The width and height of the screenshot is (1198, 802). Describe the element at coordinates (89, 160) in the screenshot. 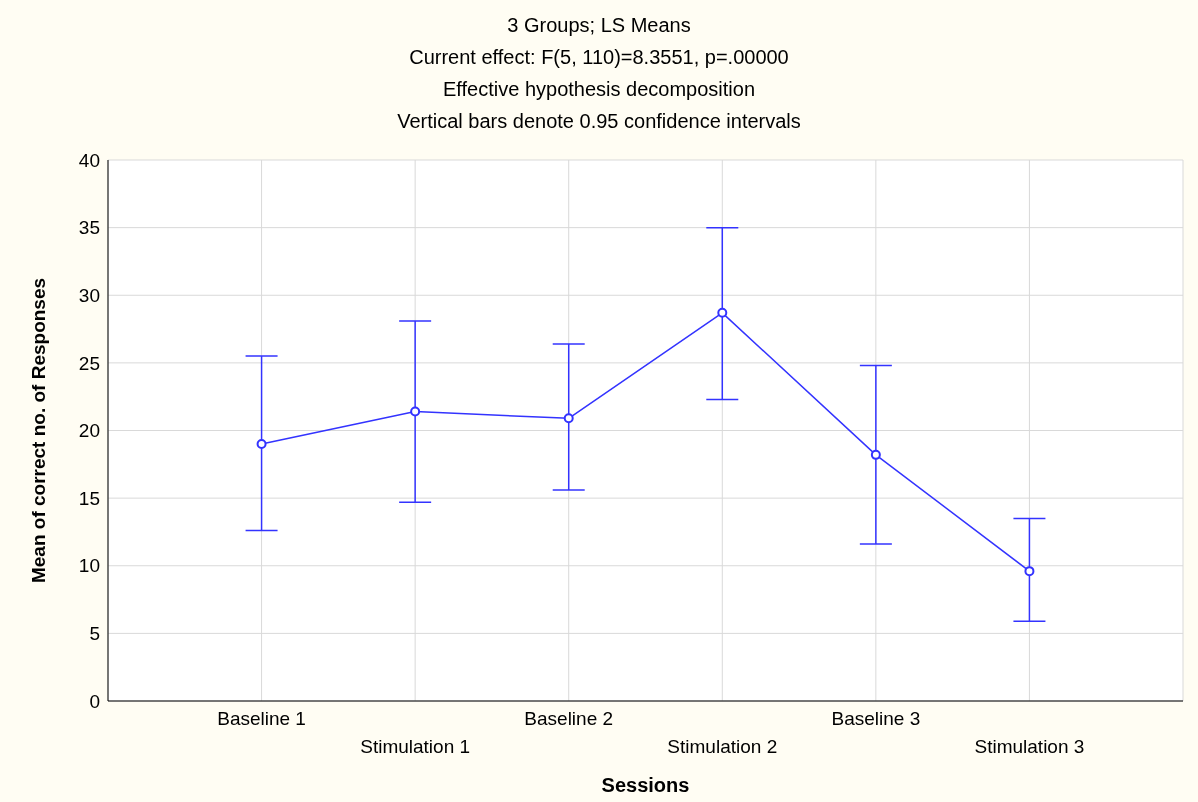

I see `y-tick-label: 40` at that location.